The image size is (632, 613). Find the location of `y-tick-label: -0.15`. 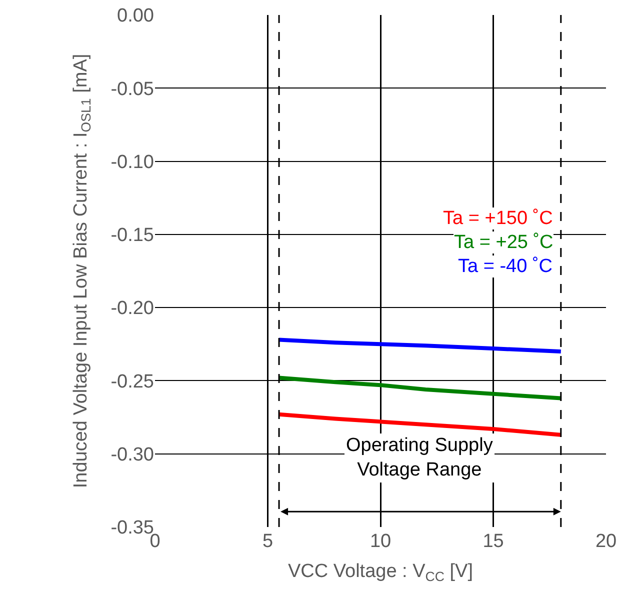

y-tick-label: -0.15 is located at coordinates (132, 235).